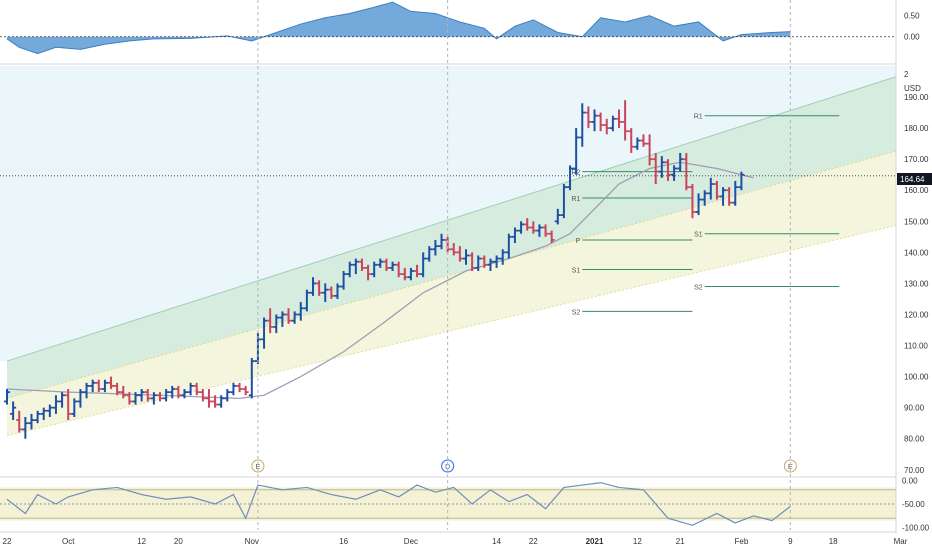  Describe the element at coordinates (913, 504) in the screenshot. I see `bottom-oscillator-tick-label: -50.00` at that location.